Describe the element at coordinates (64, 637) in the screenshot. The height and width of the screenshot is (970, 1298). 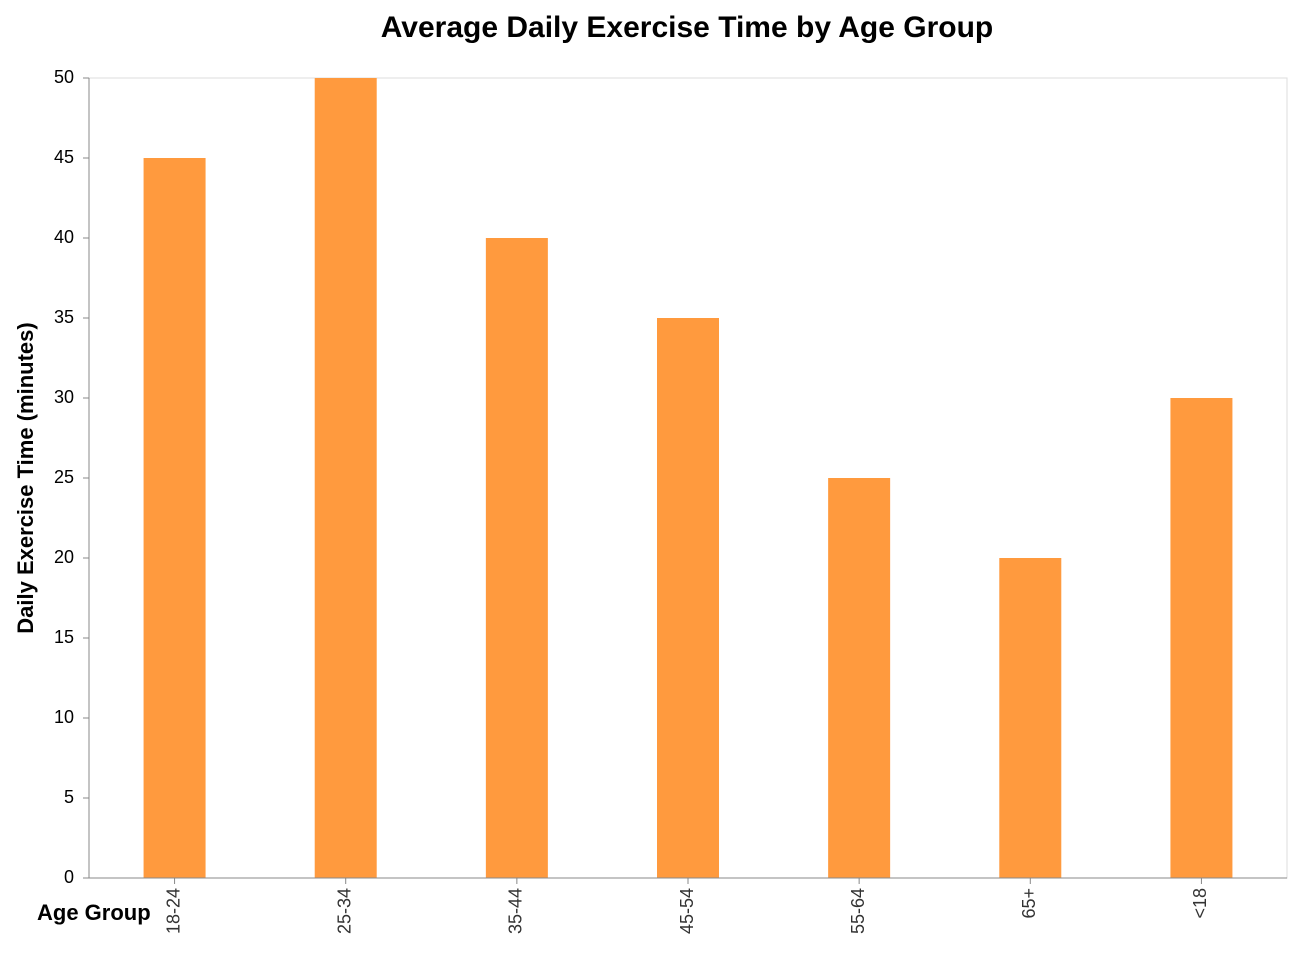
I see `y-tick-label: 15` at that location.